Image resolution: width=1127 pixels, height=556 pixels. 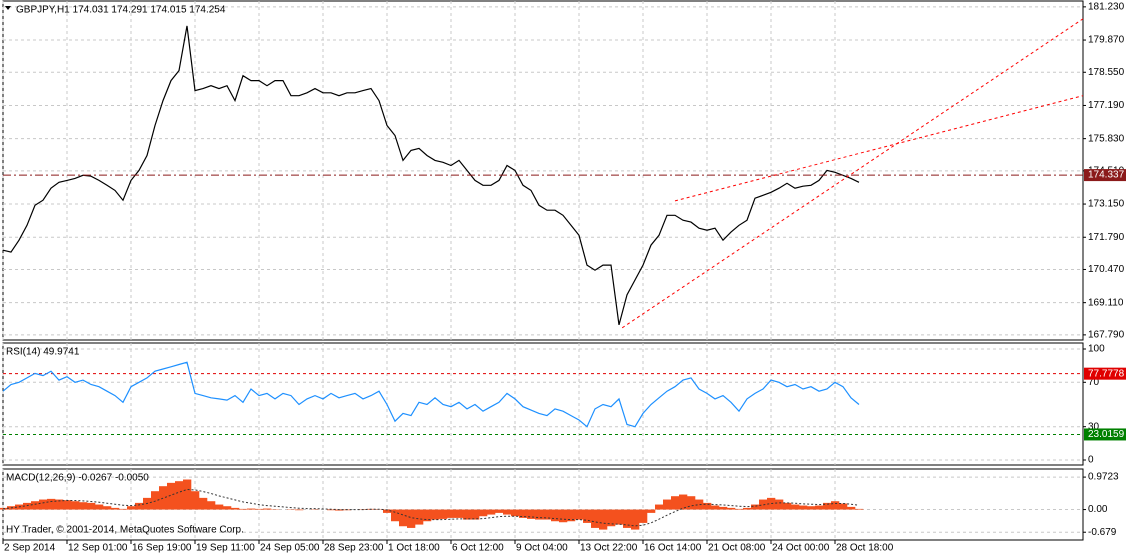 What do you see at coordinates (414, 548) in the screenshot?
I see `x-tick-label: 1 Oct 18:00` at bounding box center [414, 548].